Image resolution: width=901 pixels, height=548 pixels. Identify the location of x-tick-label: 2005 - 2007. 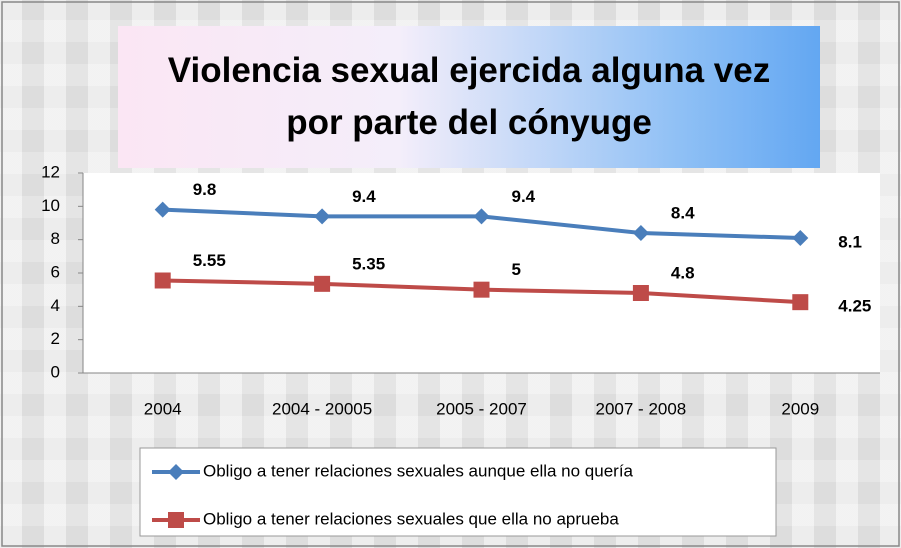
(481, 408).